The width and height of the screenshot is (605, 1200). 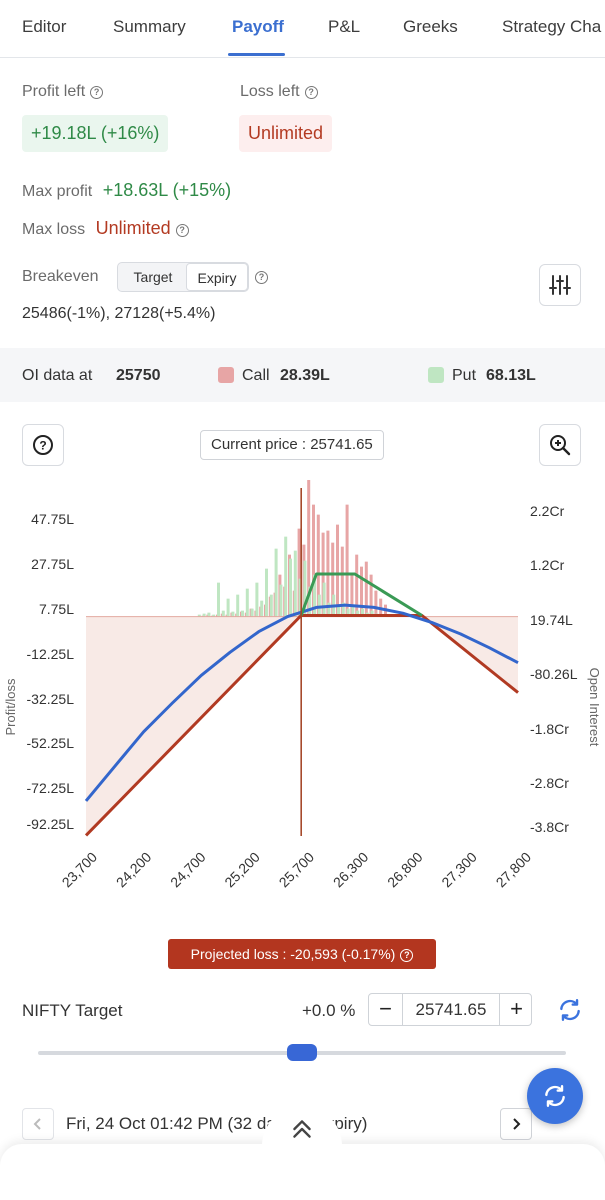 What do you see at coordinates (153, 277) in the screenshot?
I see `toggle-target: Target` at bounding box center [153, 277].